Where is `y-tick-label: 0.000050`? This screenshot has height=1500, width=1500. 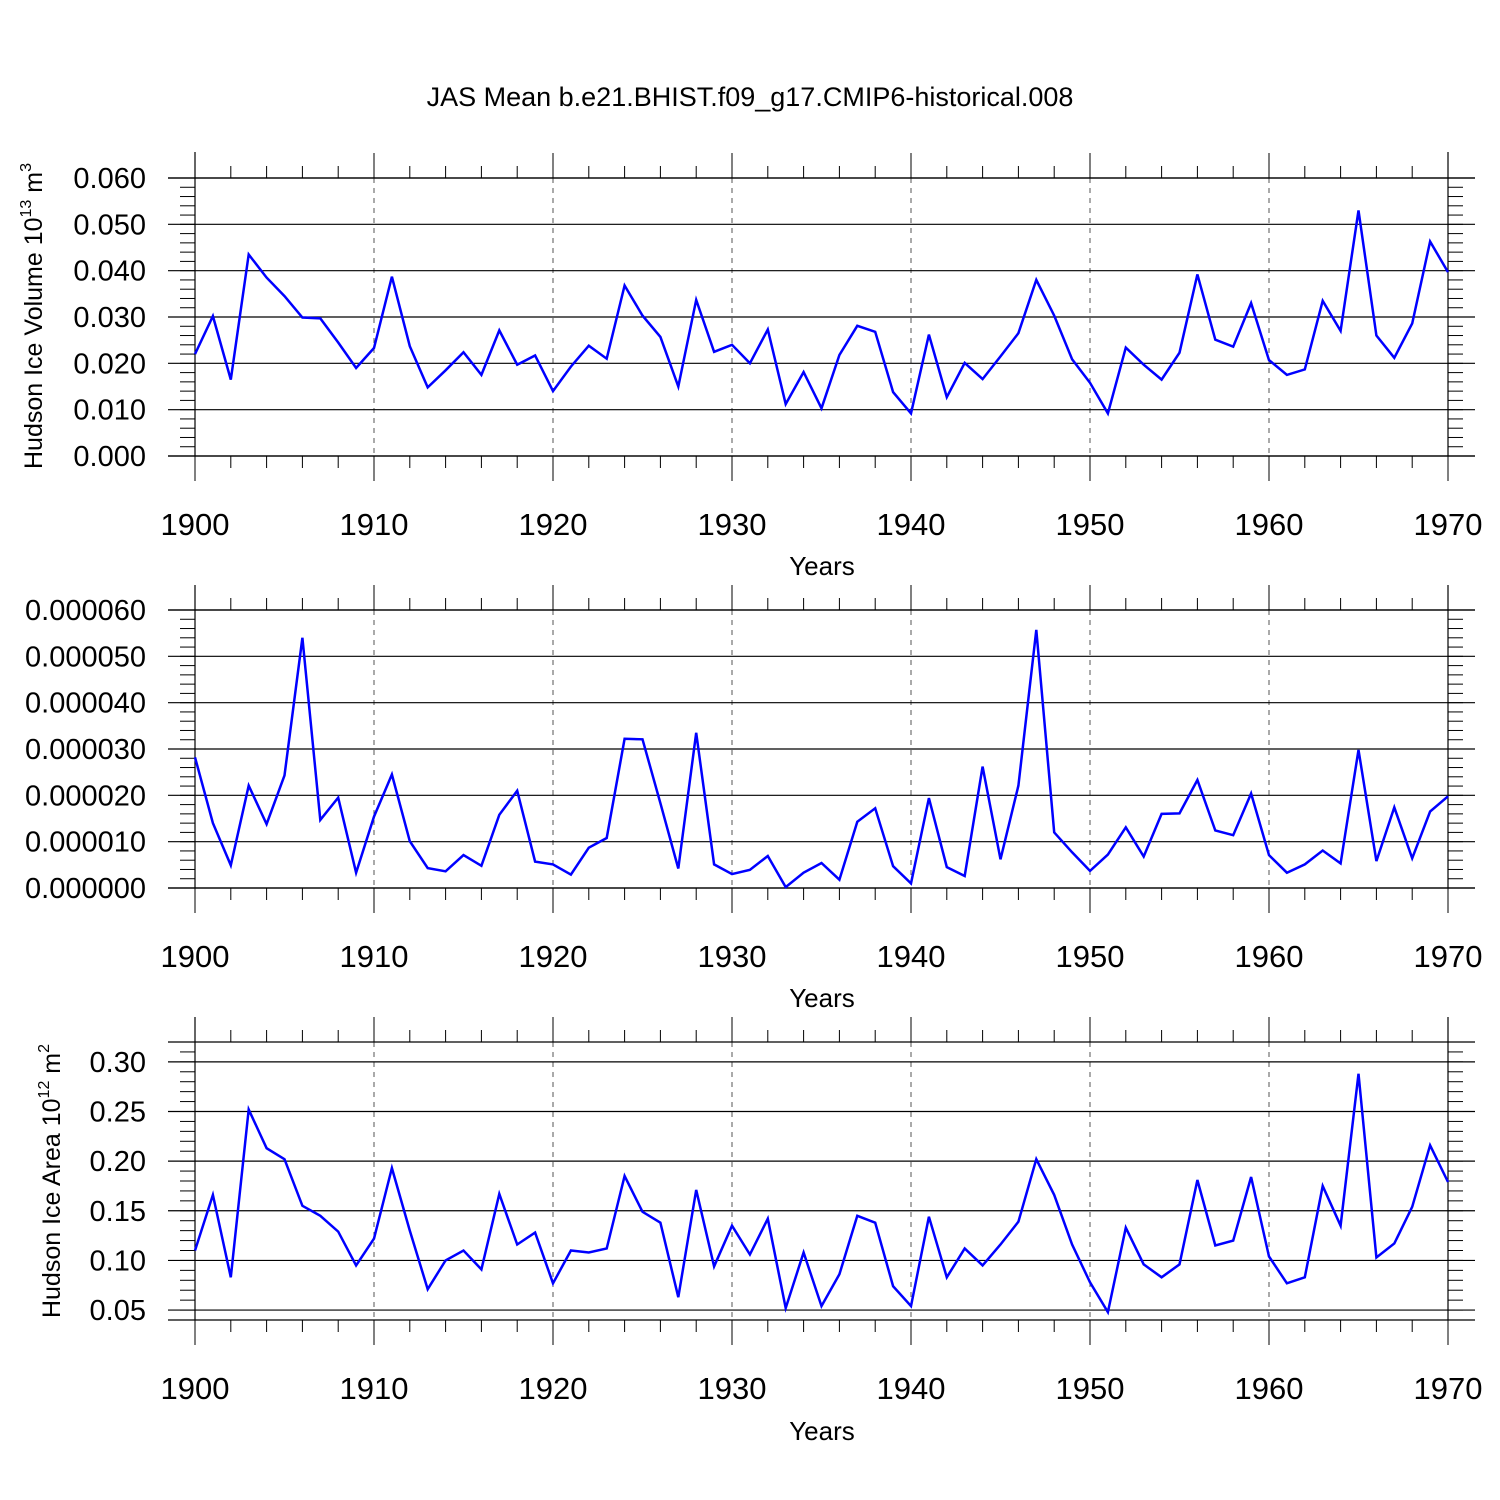
y-tick-label: 0.000050 is located at coordinates (85, 657).